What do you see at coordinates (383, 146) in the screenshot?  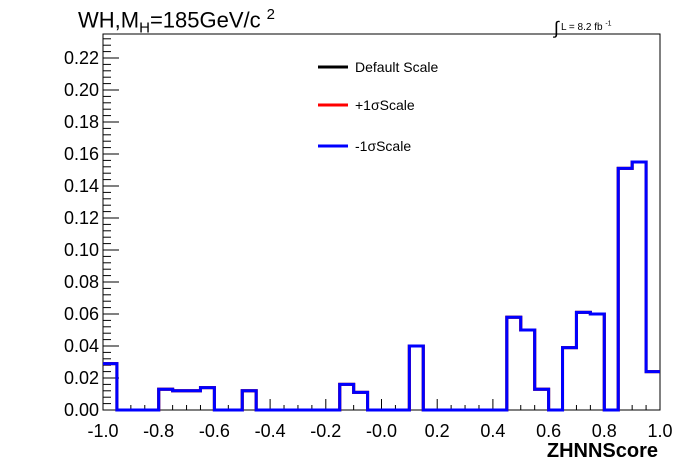 I see `legend-label: -1σScale` at bounding box center [383, 146].